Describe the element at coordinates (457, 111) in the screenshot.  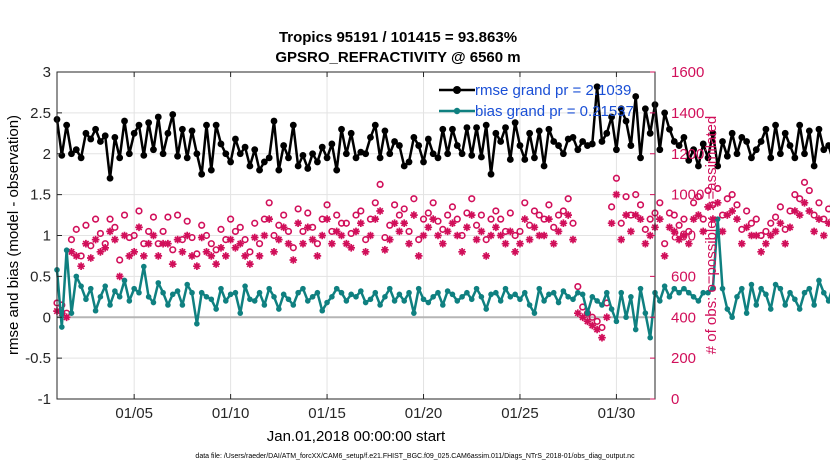
I see `legend-bias-marker` at that location.